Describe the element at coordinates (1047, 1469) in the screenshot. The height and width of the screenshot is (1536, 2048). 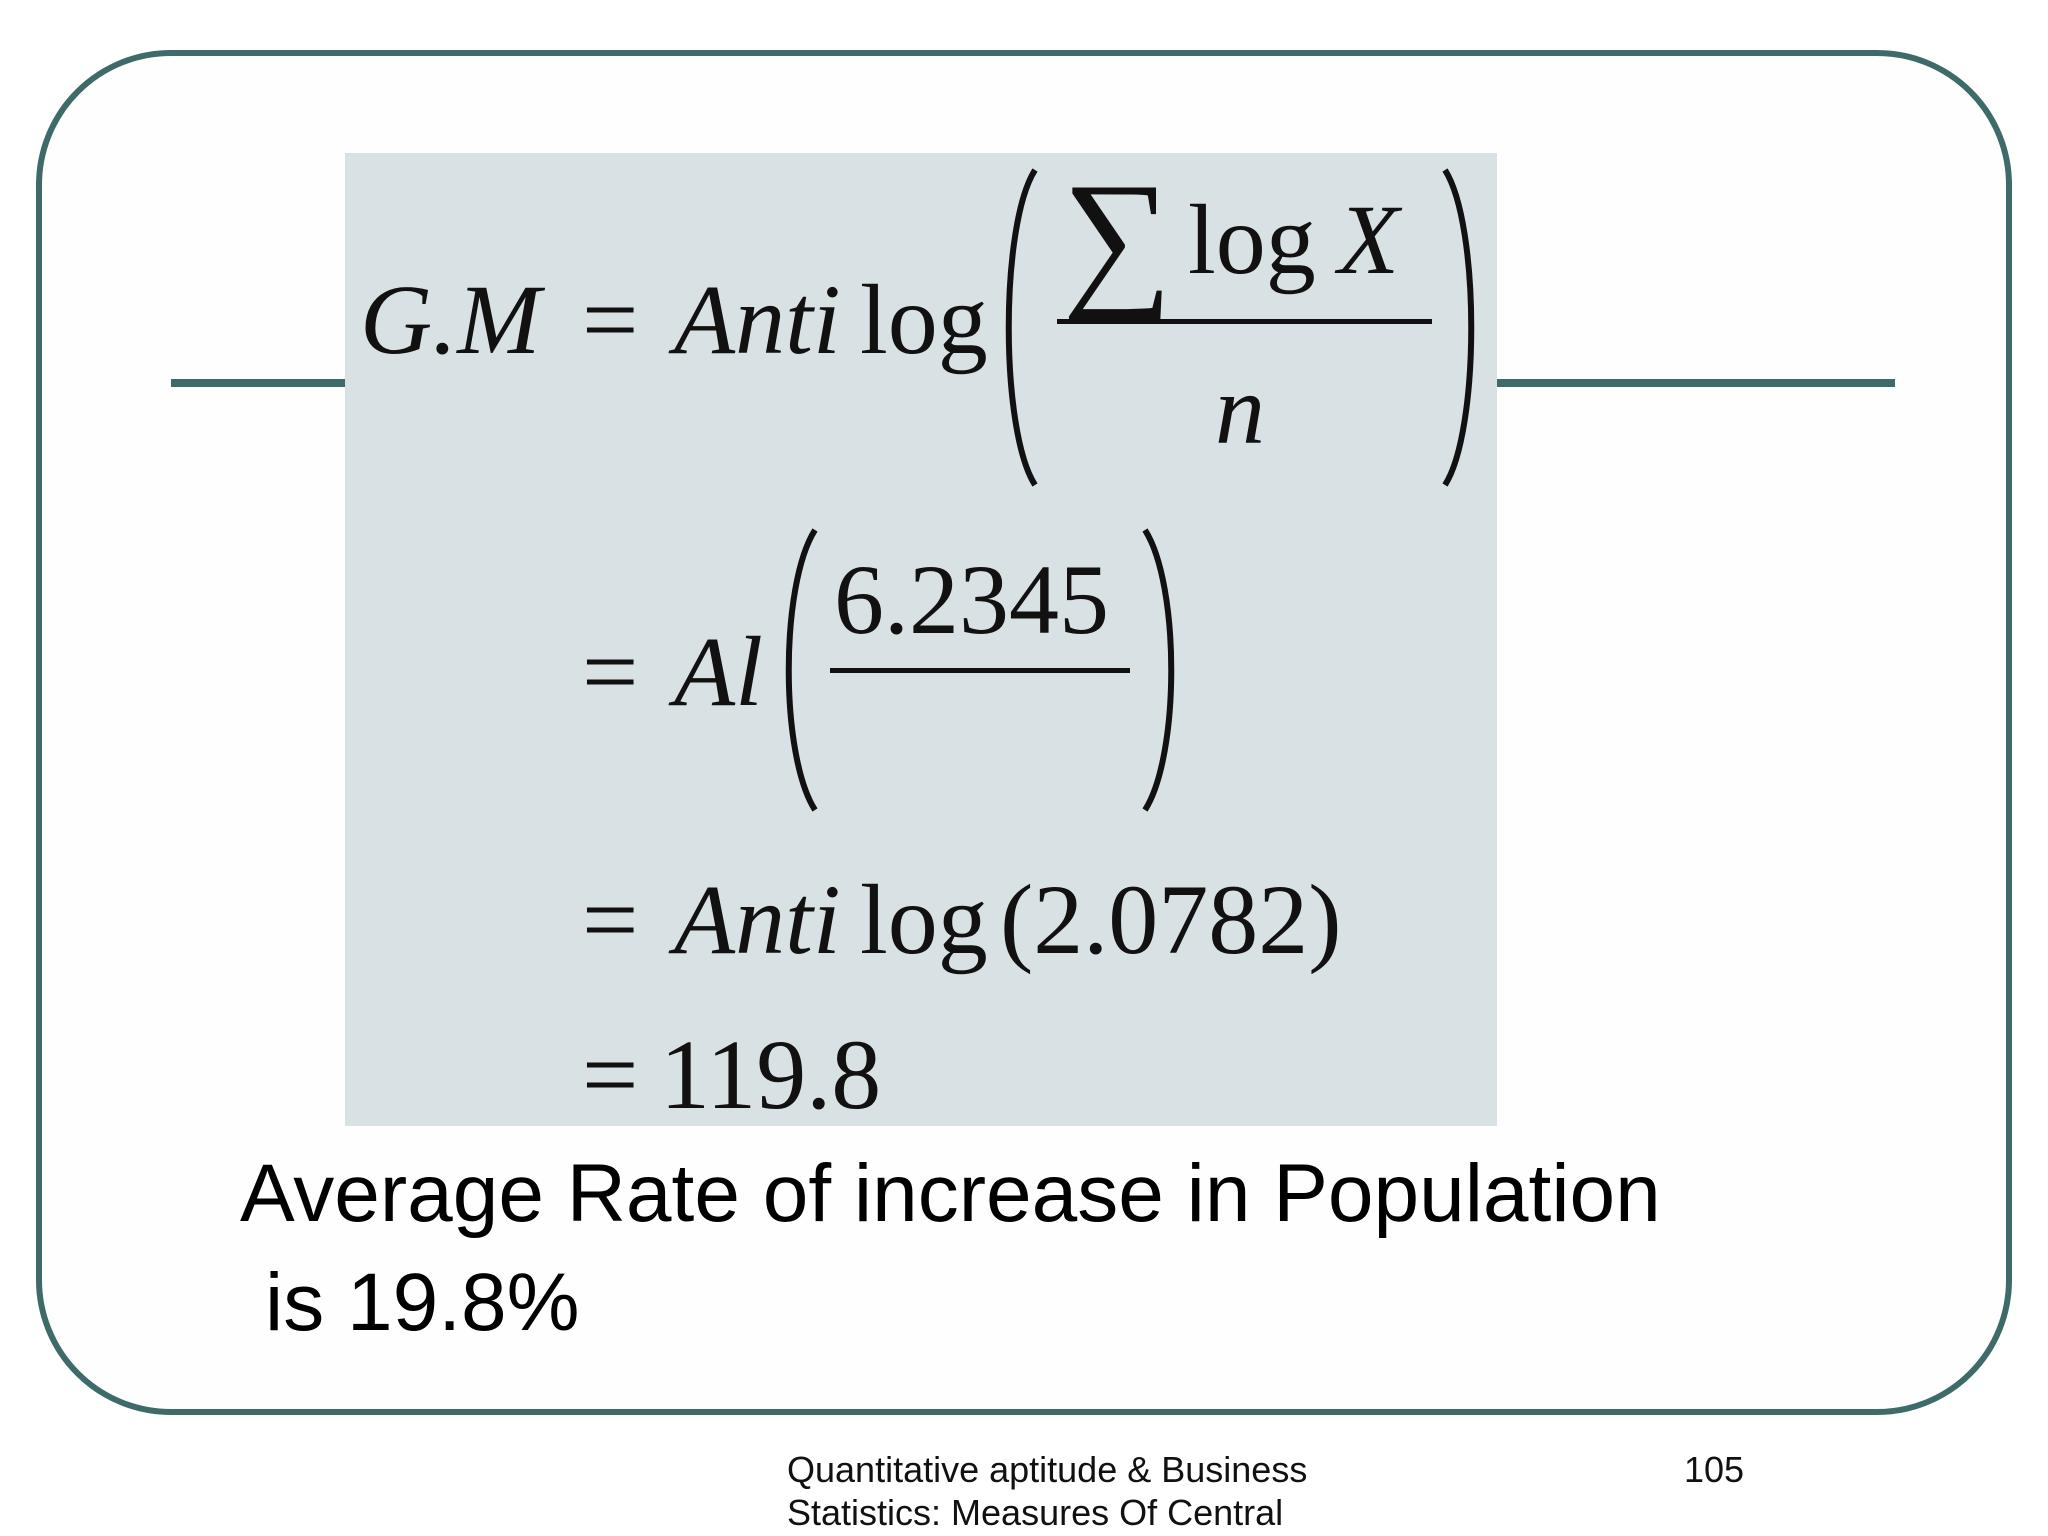
I see `footer-title-line-1: Quantitative aptitude & Business` at that location.